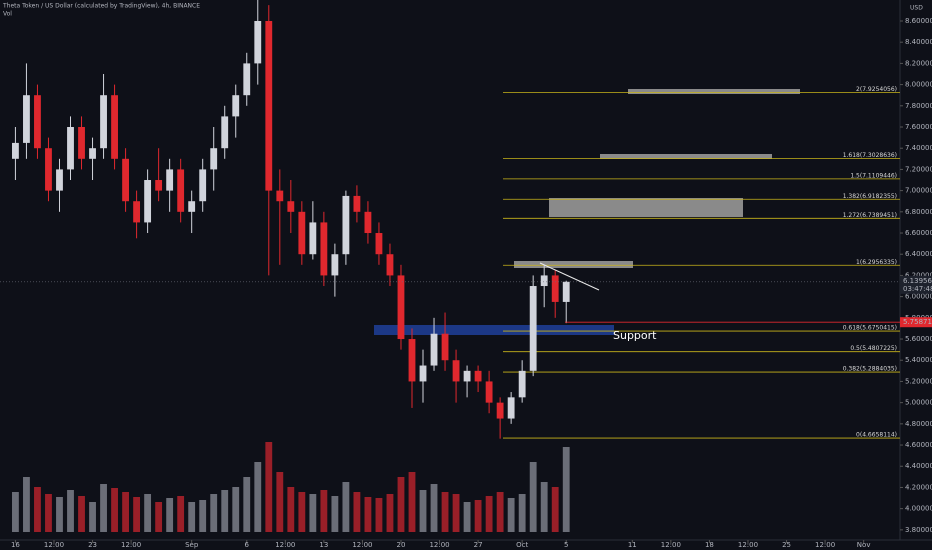  What do you see at coordinates (918, 381) in the screenshot?
I see `y-tick-label: 5.2000000` at bounding box center [918, 381].